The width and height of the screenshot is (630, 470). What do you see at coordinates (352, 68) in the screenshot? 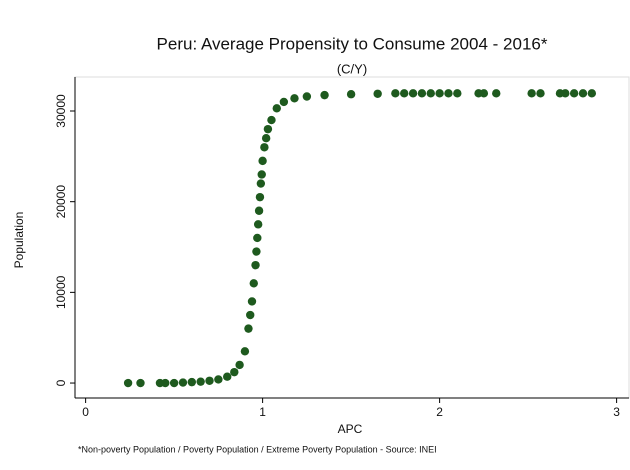
I see `chart-subtitle: (C/Y)` at bounding box center [352, 68].